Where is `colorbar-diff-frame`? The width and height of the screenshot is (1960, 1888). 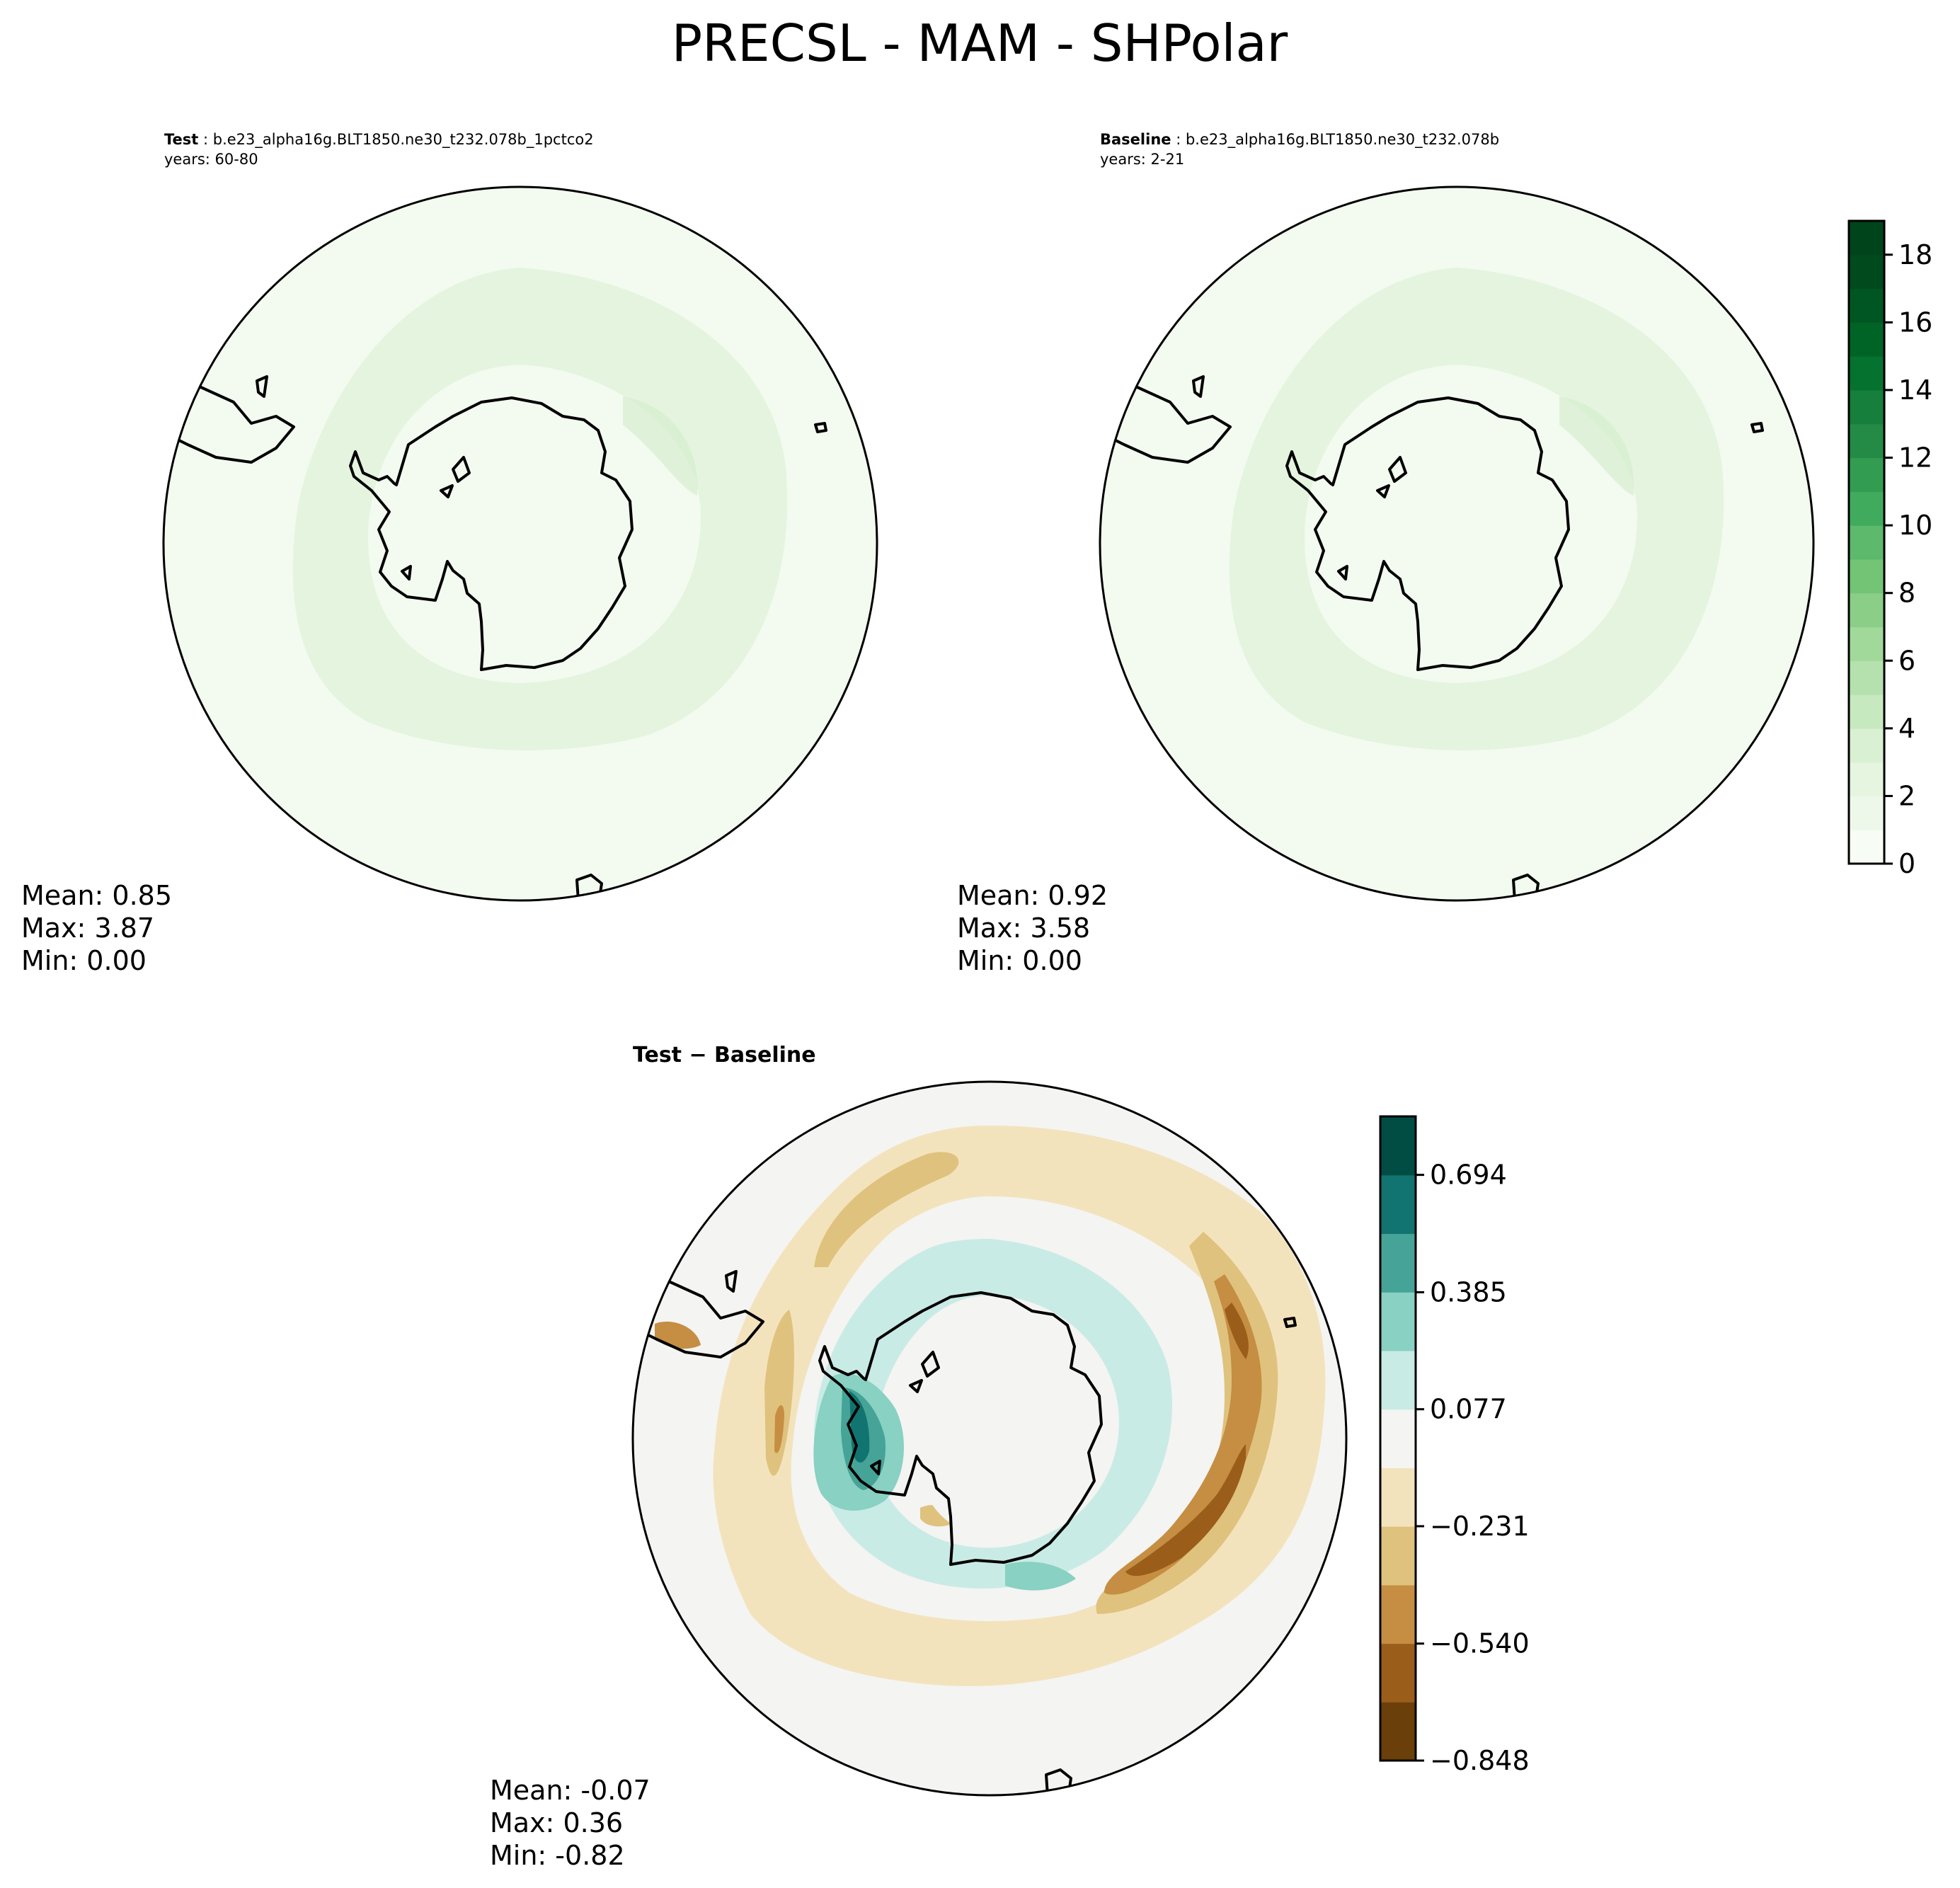
colorbar-diff-frame is located at coordinates (1398, 1439).